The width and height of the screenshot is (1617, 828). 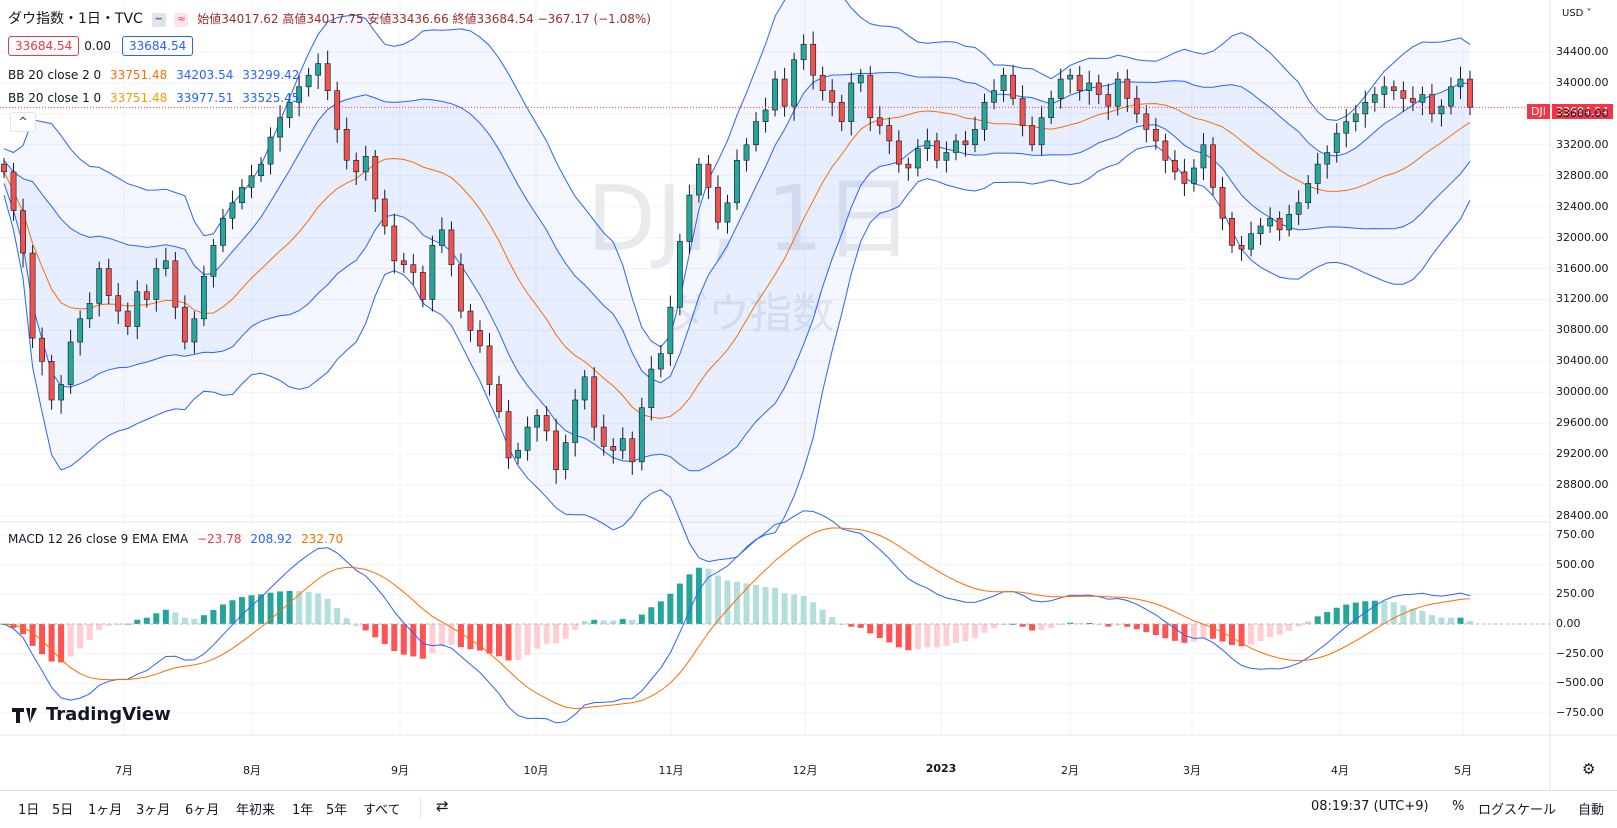 I want to click on sell-button: 33684.54, so click(x=44, y=46).